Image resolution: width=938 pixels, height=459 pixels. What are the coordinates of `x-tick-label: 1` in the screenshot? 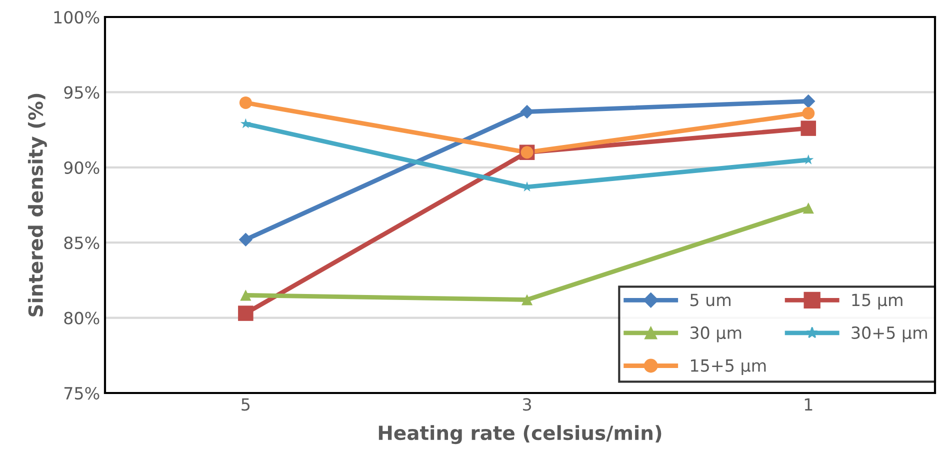 It's located at (808, 404).